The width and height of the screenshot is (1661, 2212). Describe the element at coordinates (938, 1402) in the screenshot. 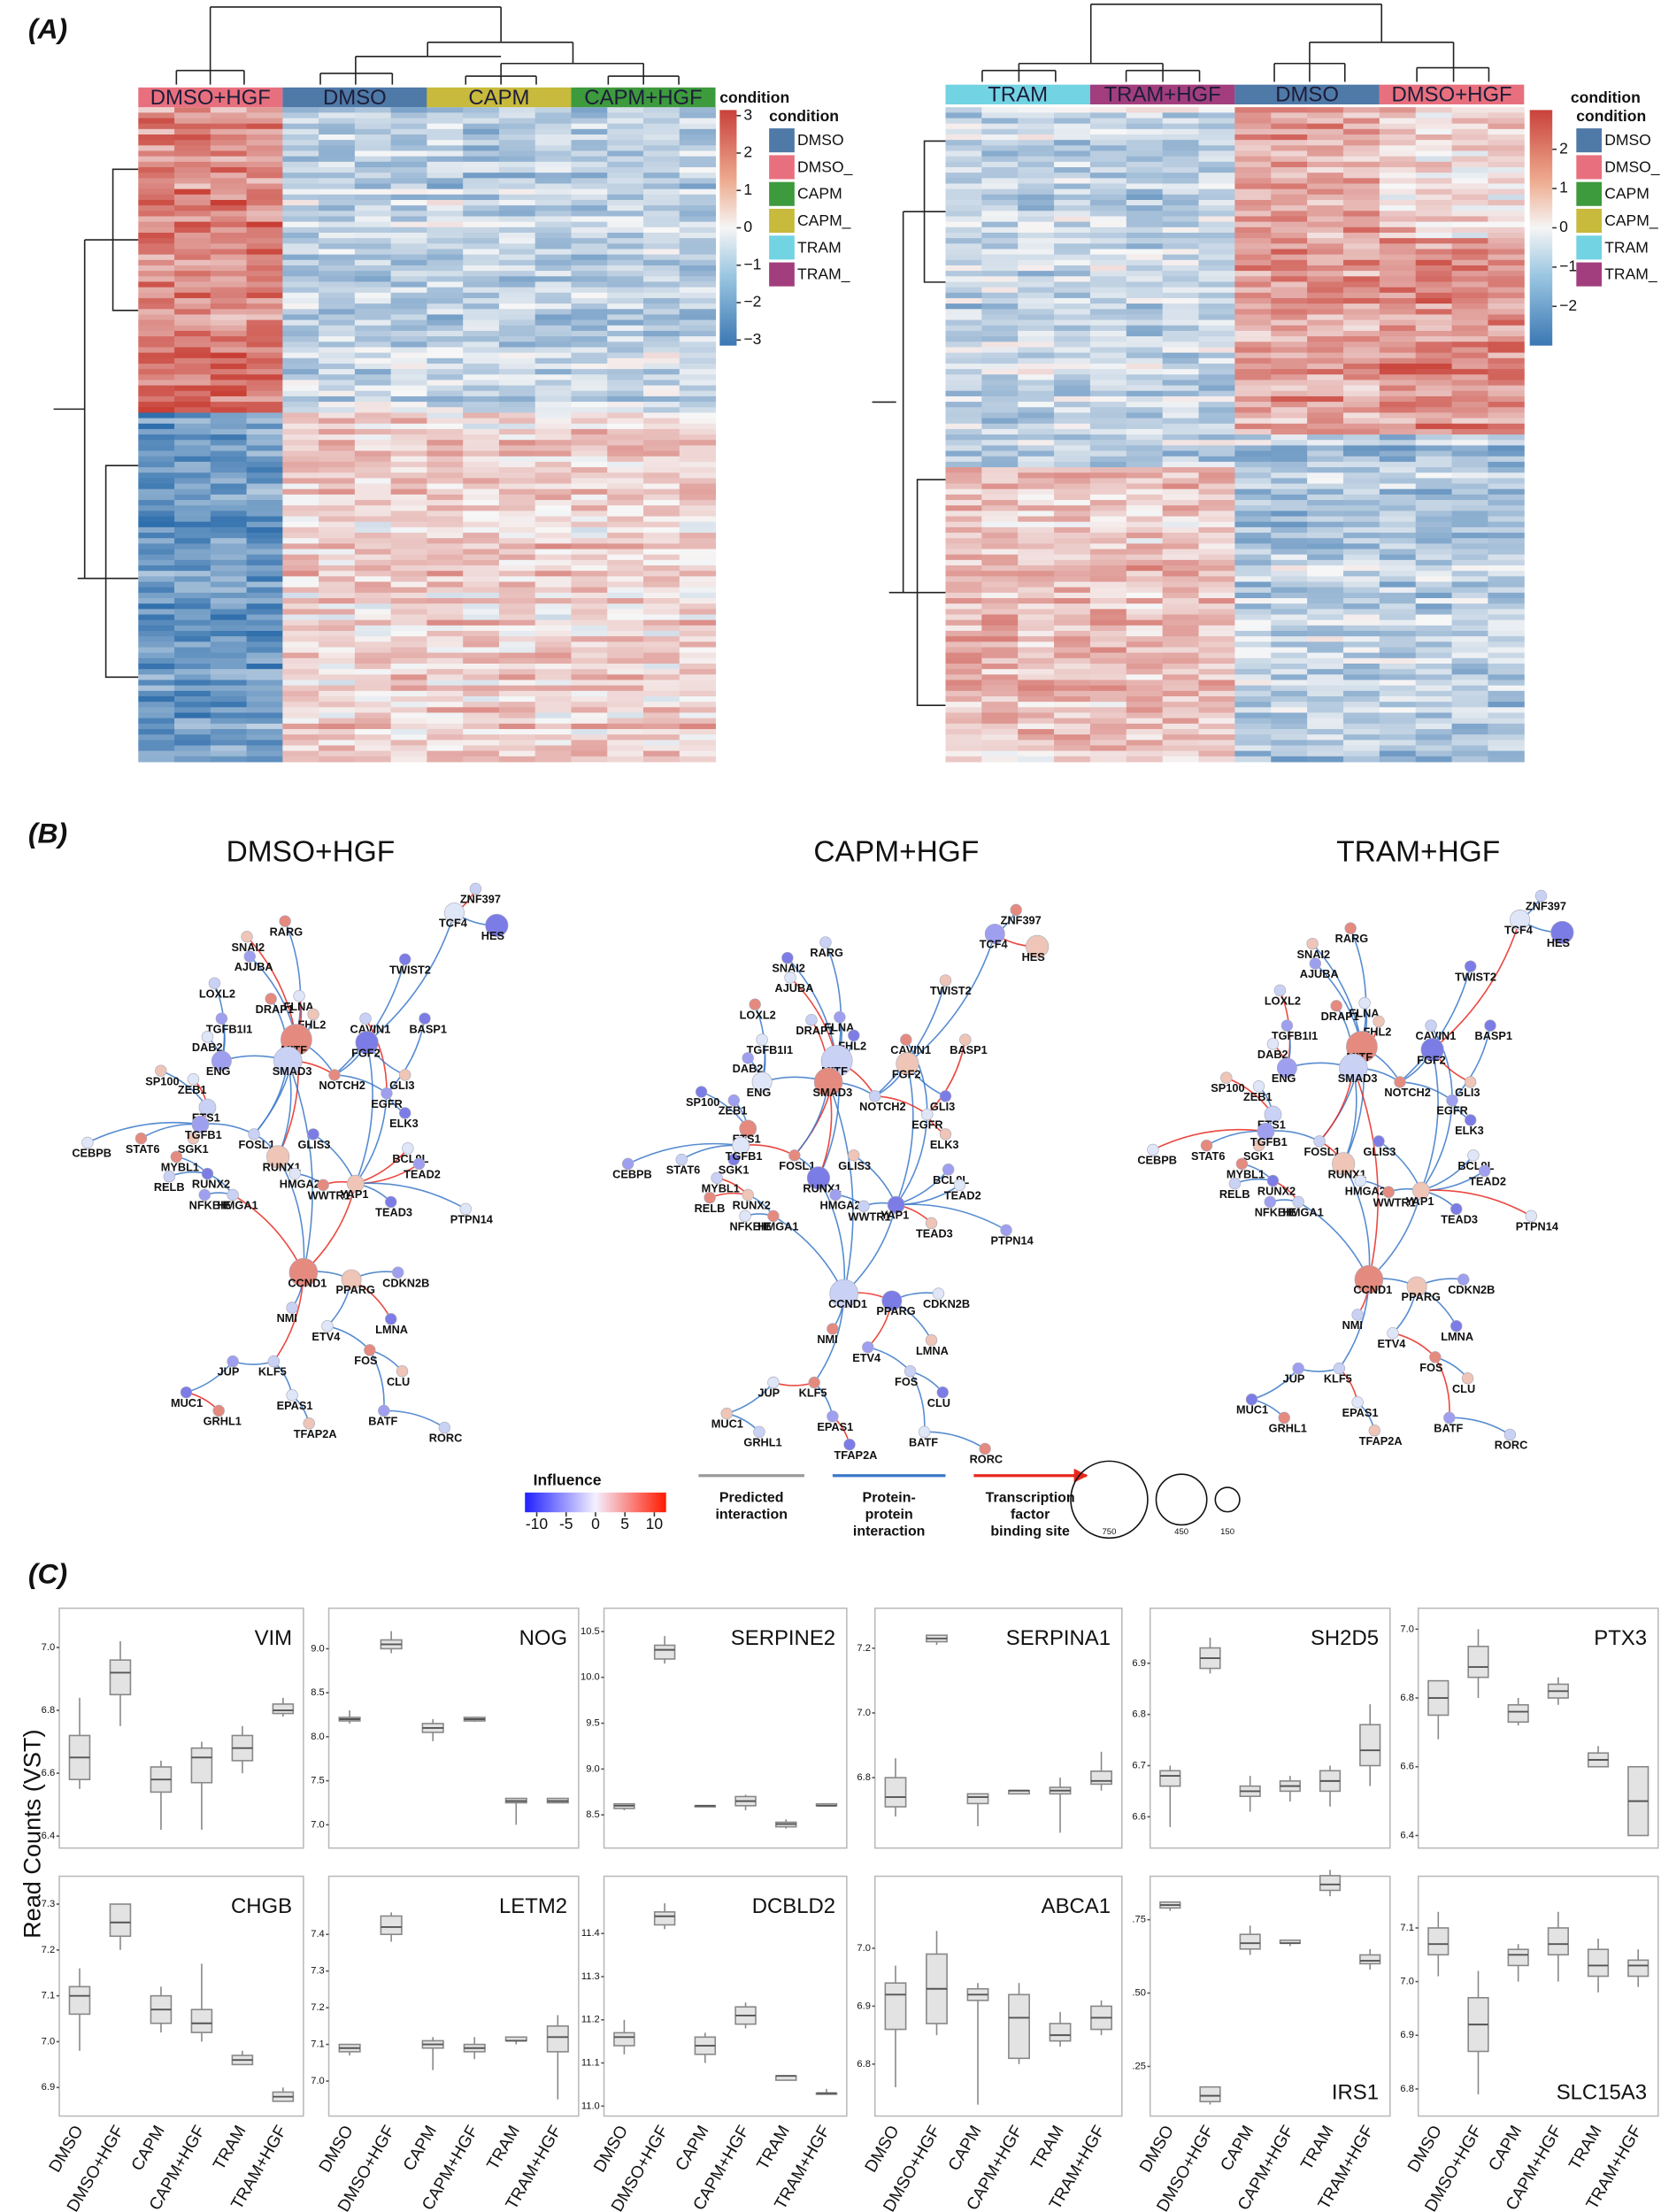

I see `node-label: CLU` at that location.